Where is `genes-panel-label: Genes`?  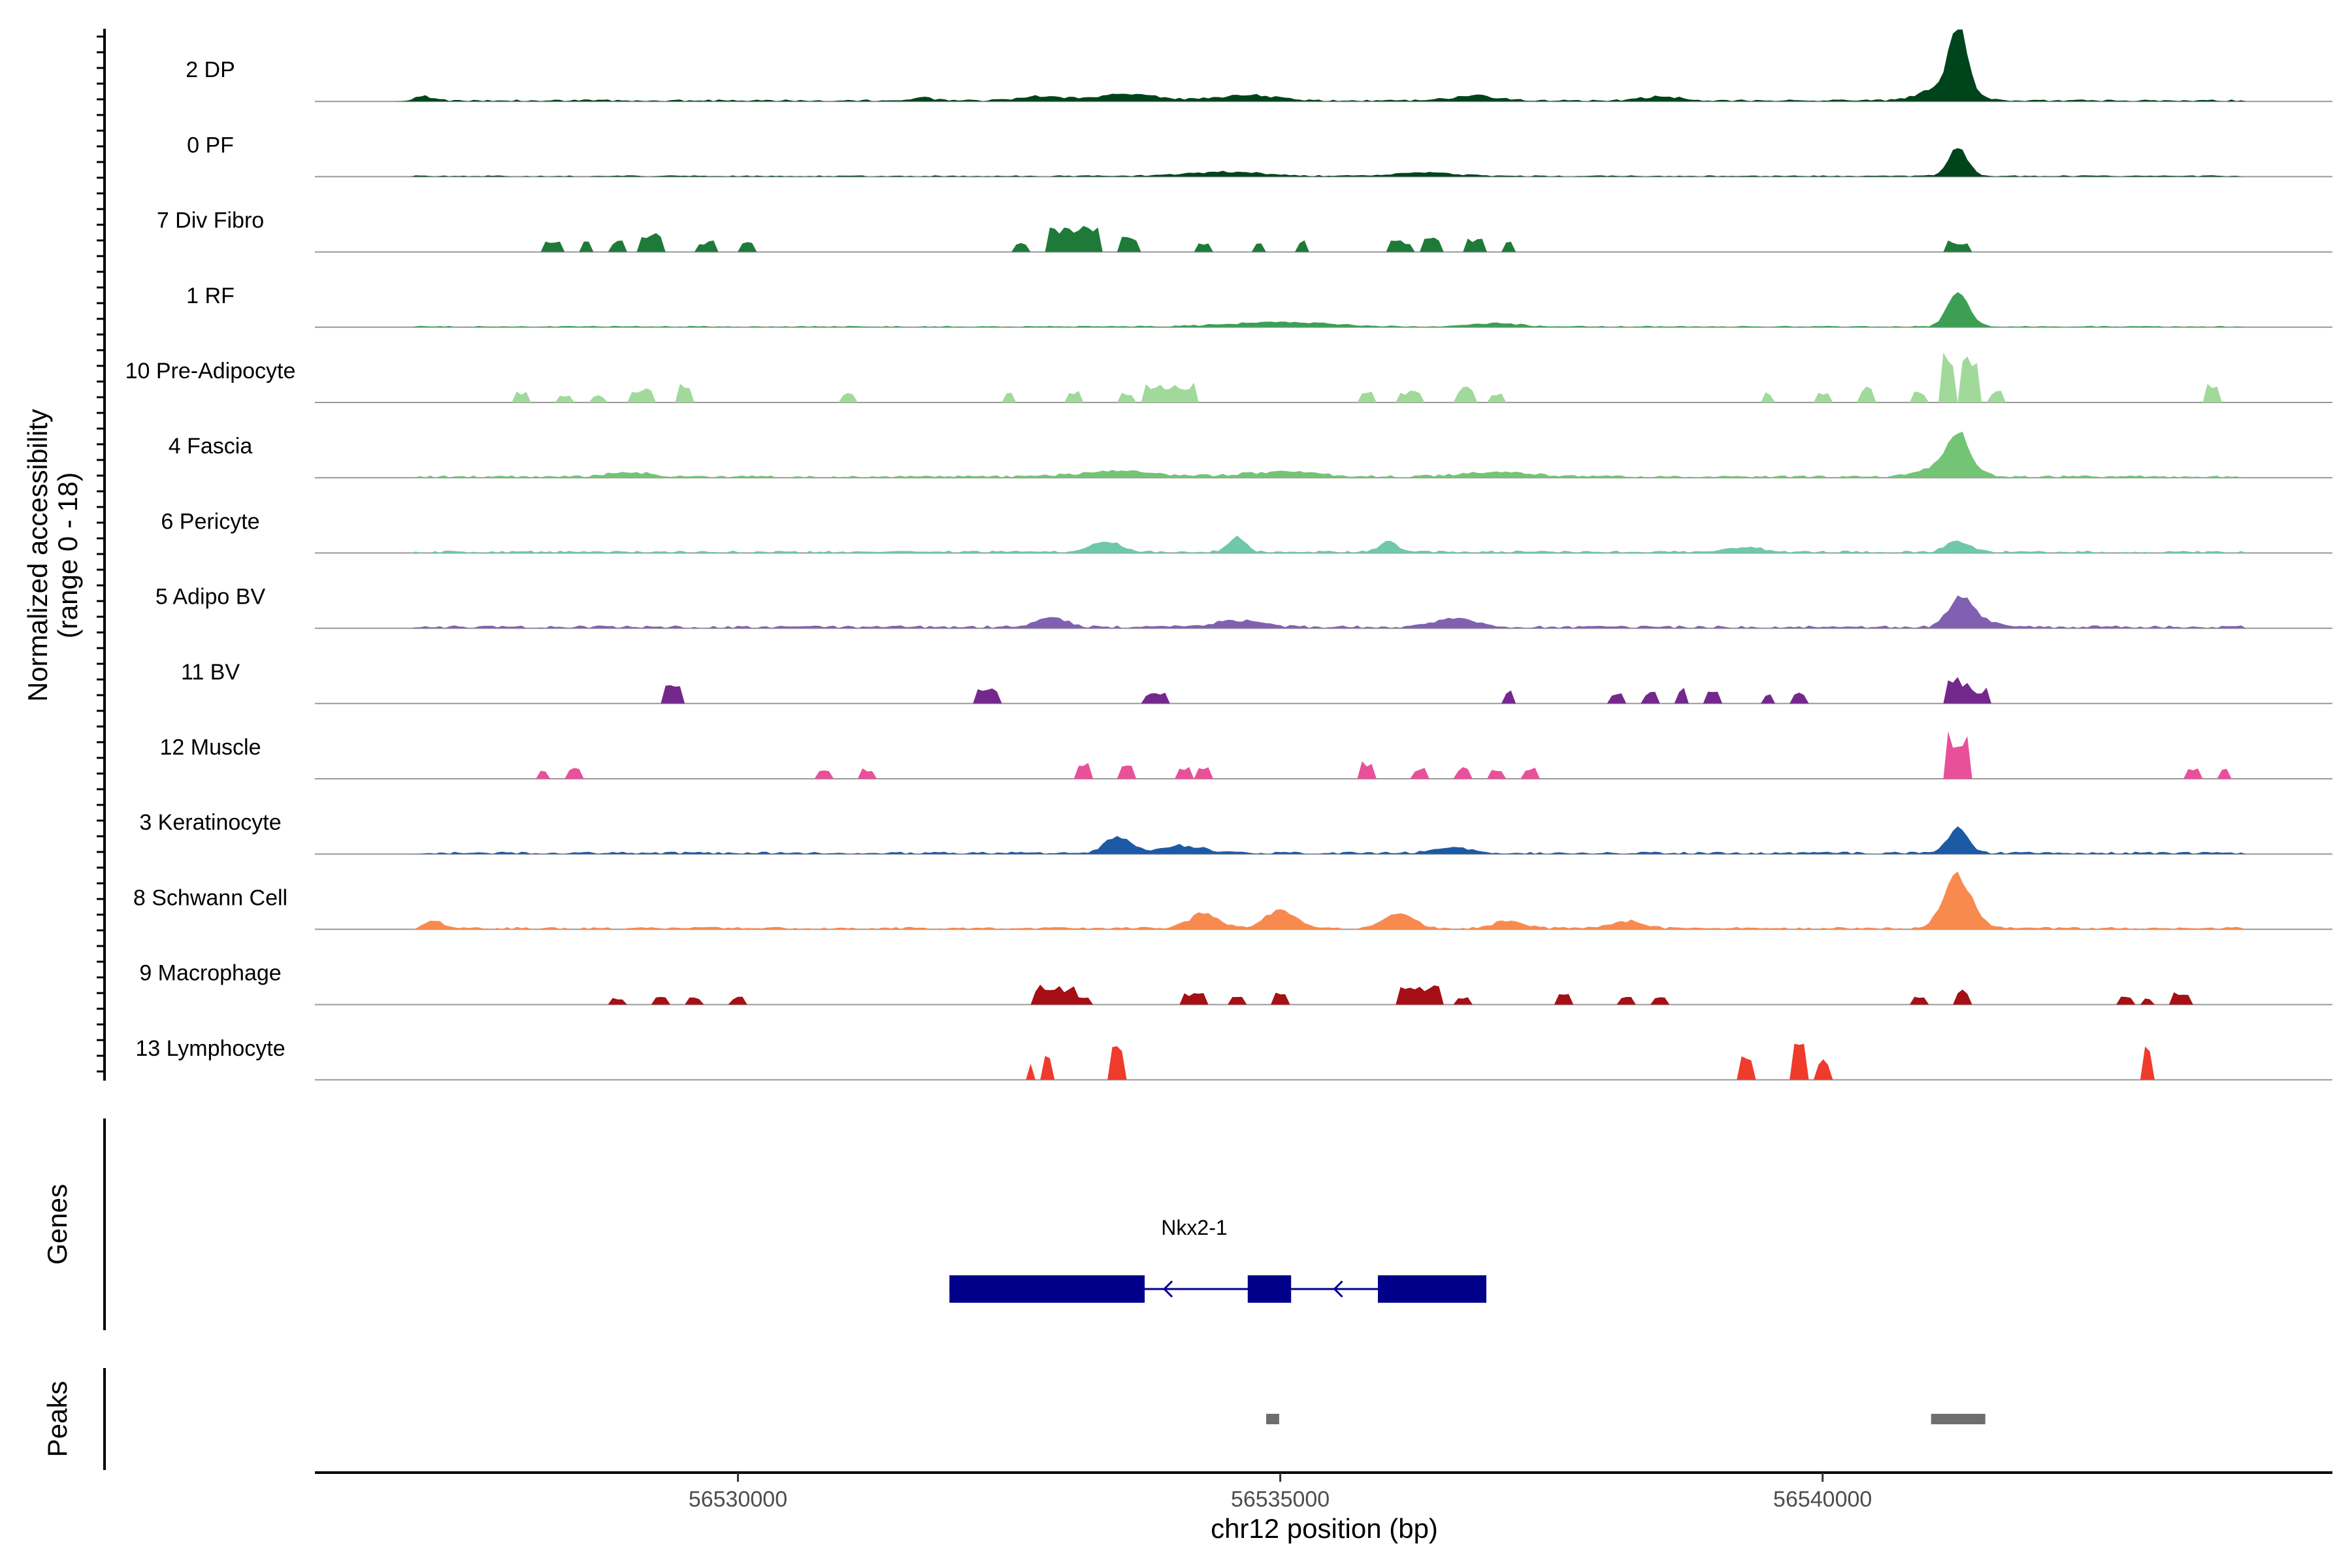
genes-panel-label: Genes is located at coordinates (57, 1224).